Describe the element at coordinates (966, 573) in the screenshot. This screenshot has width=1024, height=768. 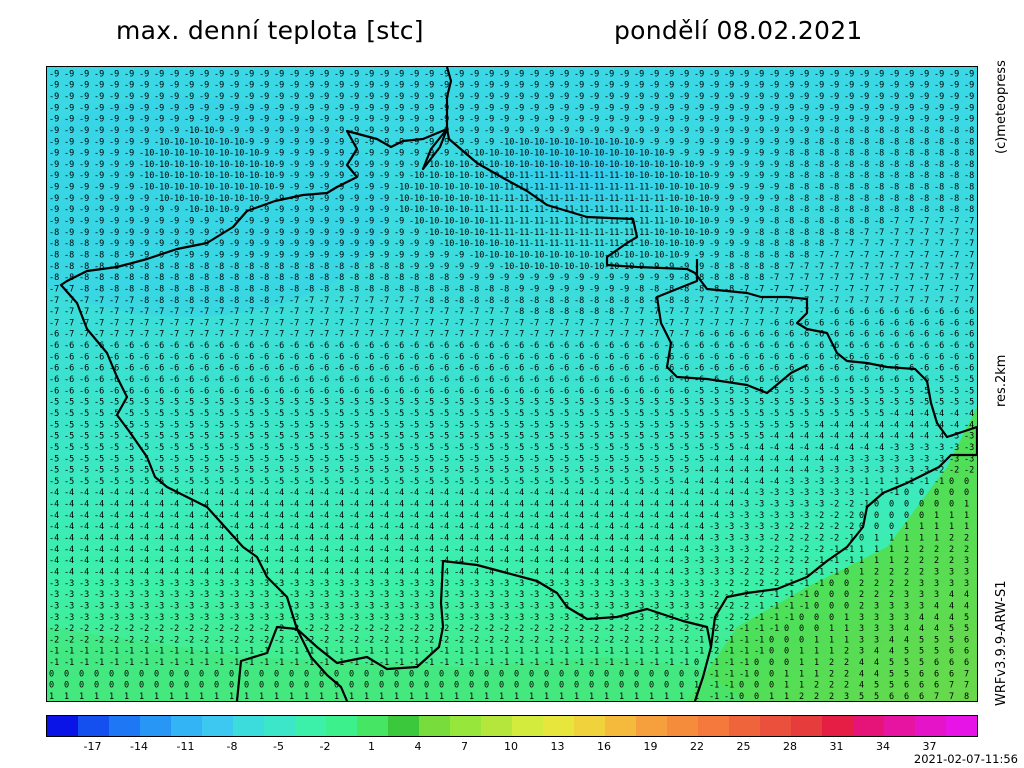
I see `grid-value: 3` at that location.